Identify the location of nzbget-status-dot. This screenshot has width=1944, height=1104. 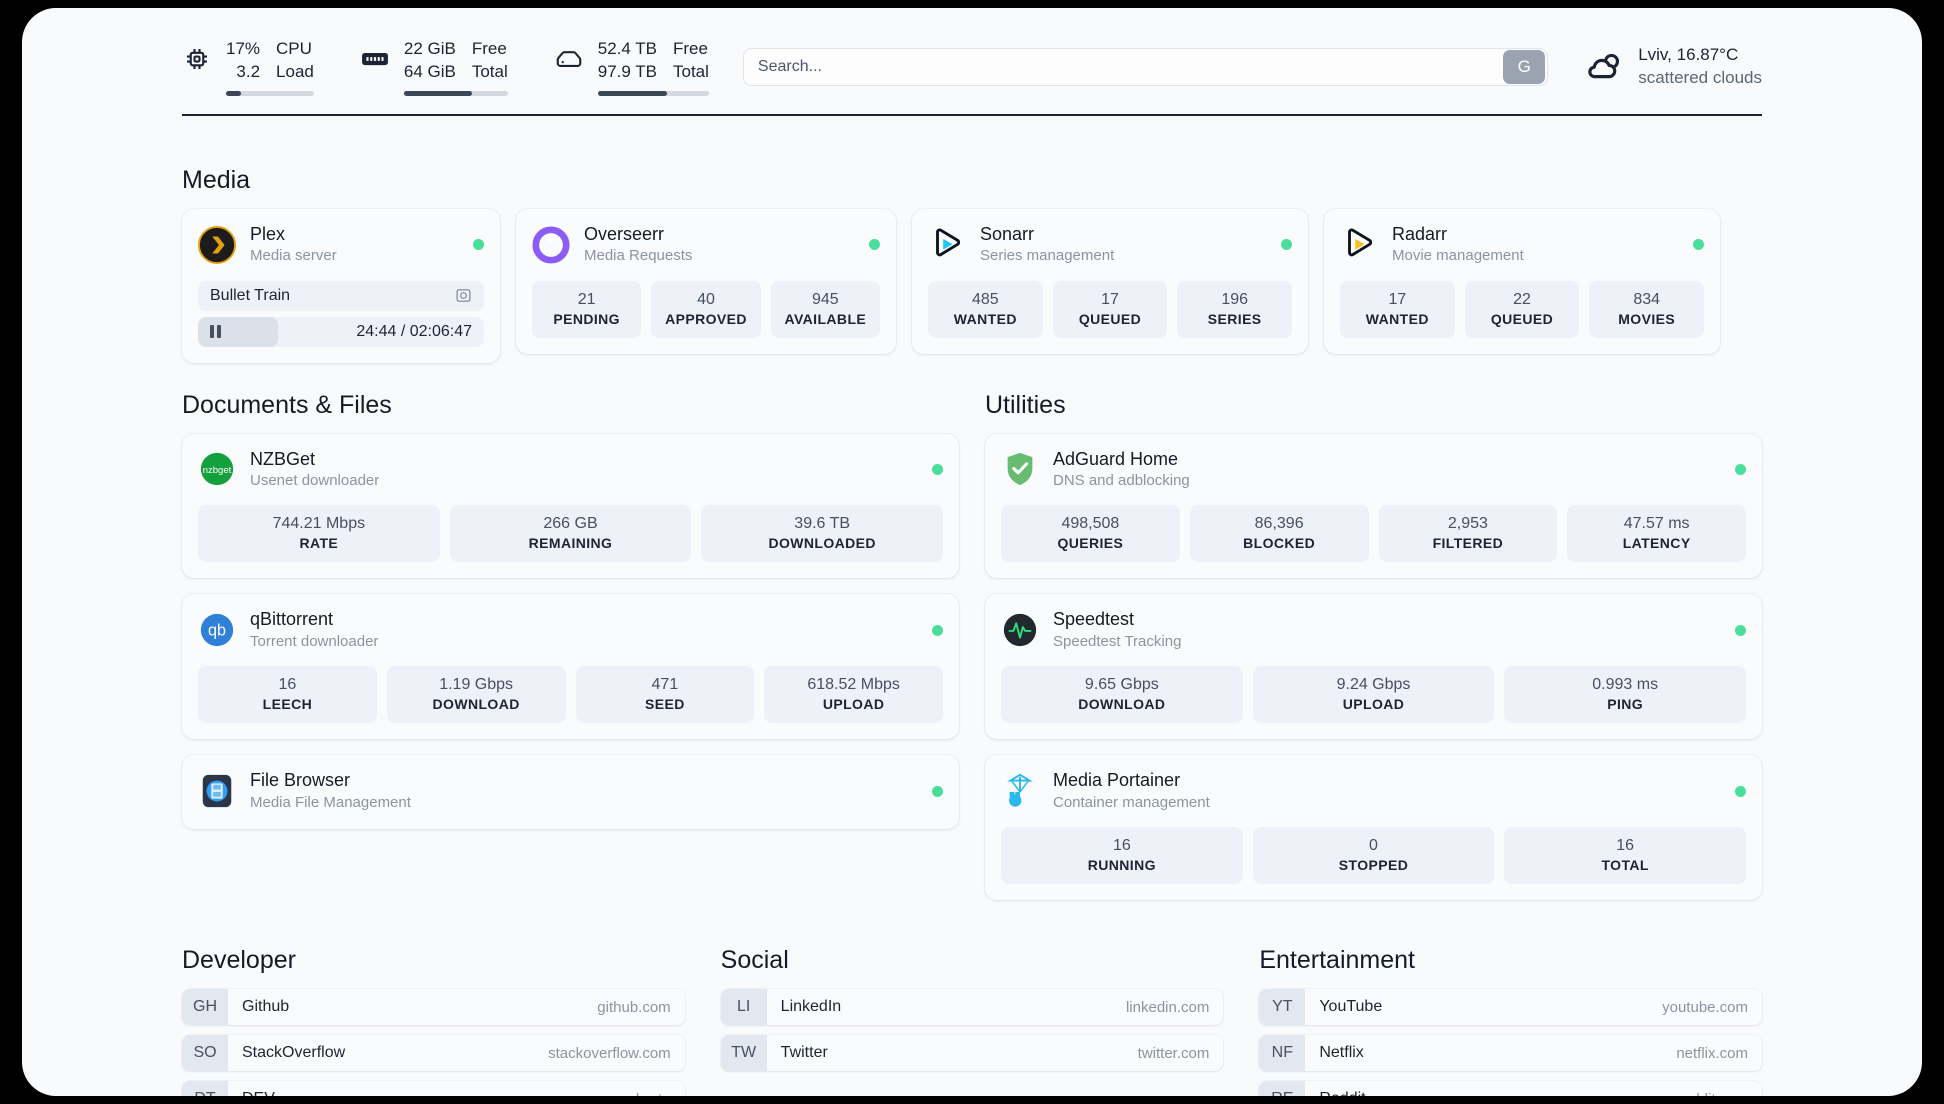
(937, 469).